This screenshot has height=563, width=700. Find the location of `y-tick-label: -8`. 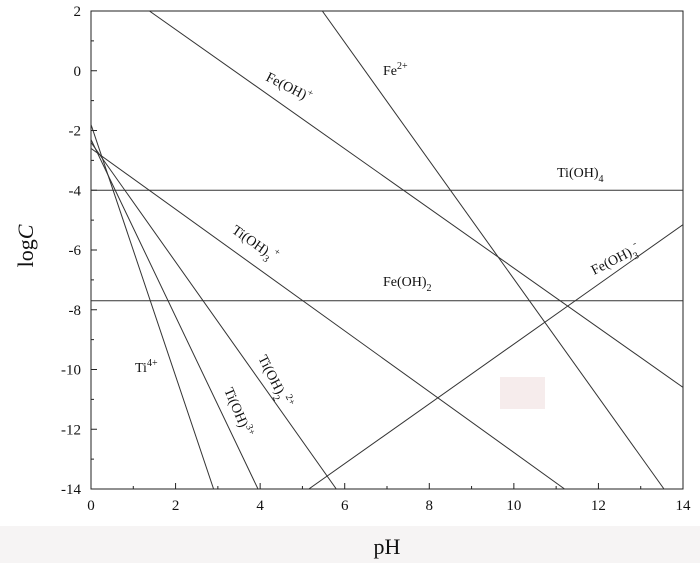

y-tick-label: -8 is located at coordinates (75, 311).